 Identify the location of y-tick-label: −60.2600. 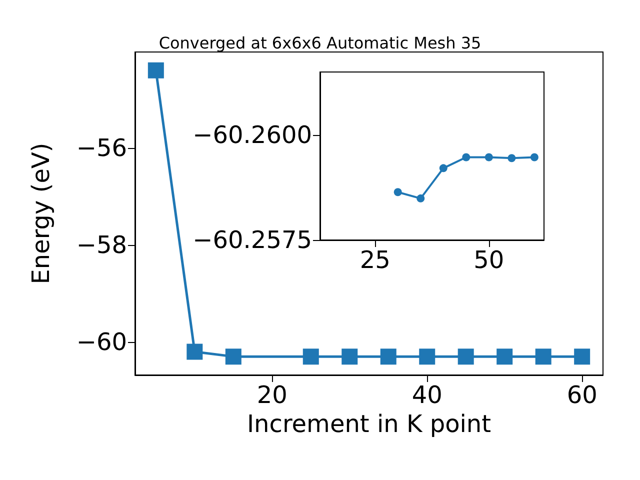
(252, 135).